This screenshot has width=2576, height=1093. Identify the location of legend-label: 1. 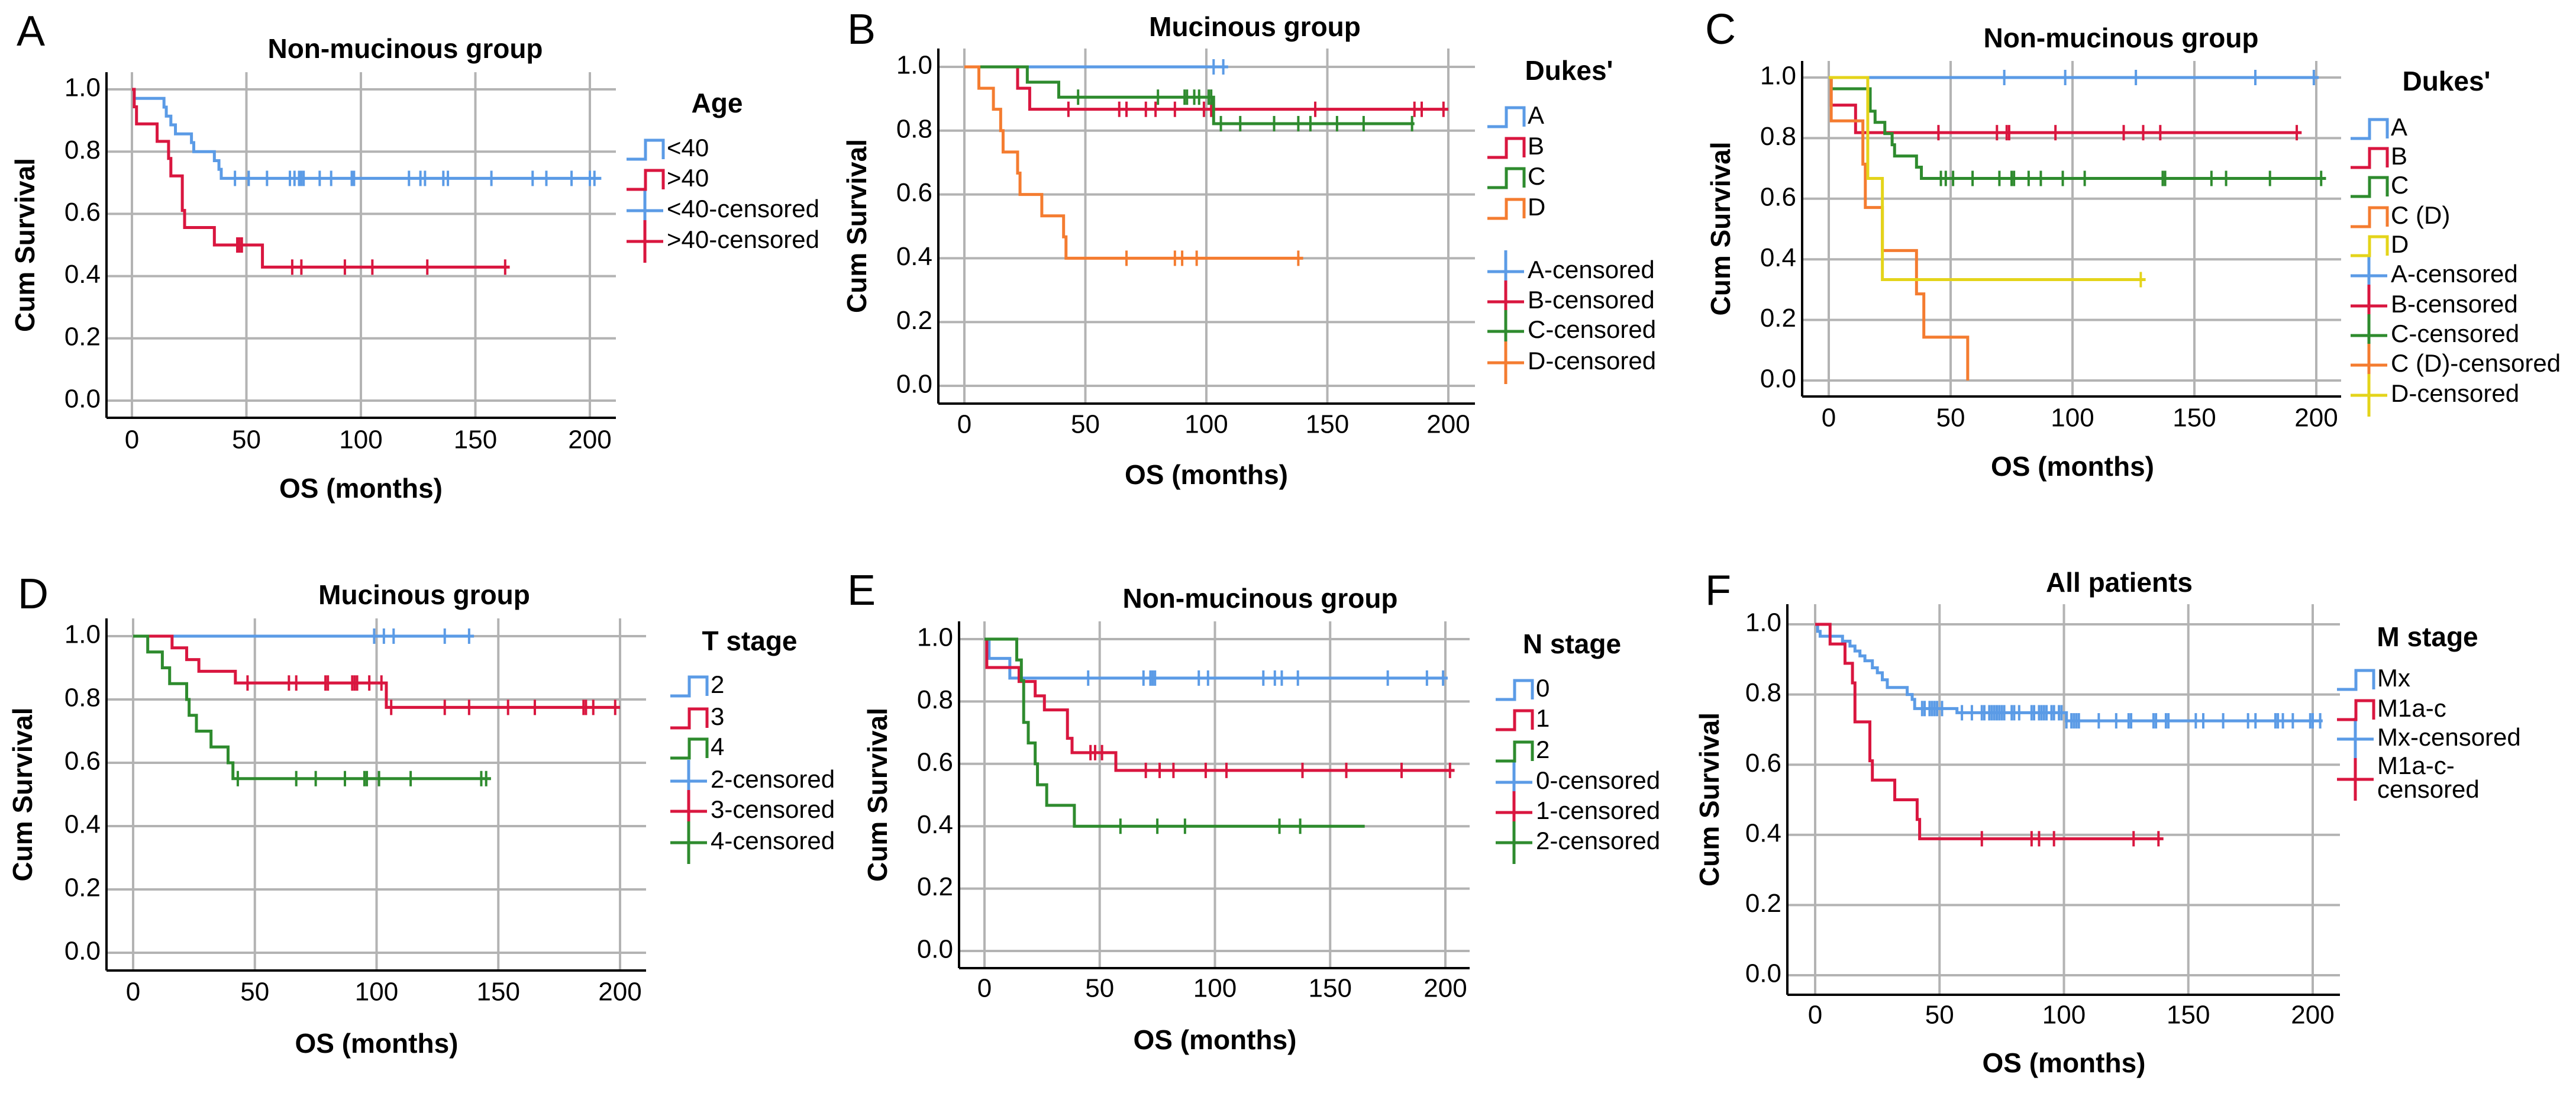
(1543, 718).